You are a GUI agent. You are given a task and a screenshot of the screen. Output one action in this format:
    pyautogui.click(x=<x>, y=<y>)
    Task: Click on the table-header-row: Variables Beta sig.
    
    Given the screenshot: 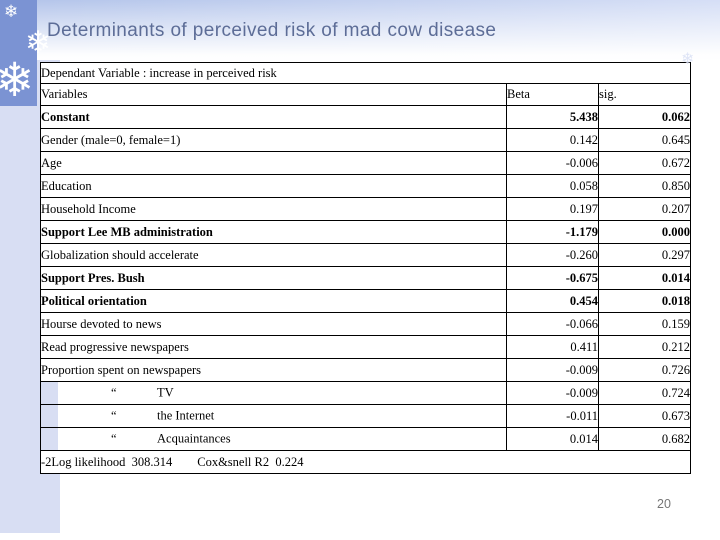 What is the action you would take?
    pyautogui.click(x=366, y=94)
    